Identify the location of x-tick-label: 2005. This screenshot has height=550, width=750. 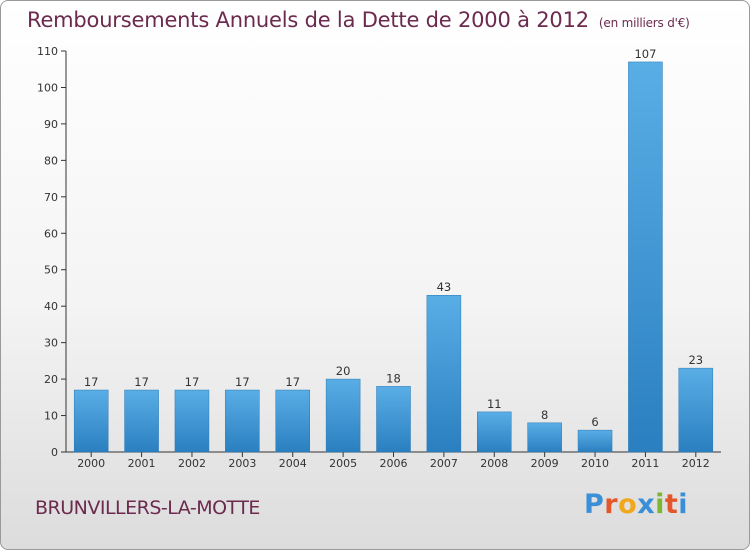
(343, 463).